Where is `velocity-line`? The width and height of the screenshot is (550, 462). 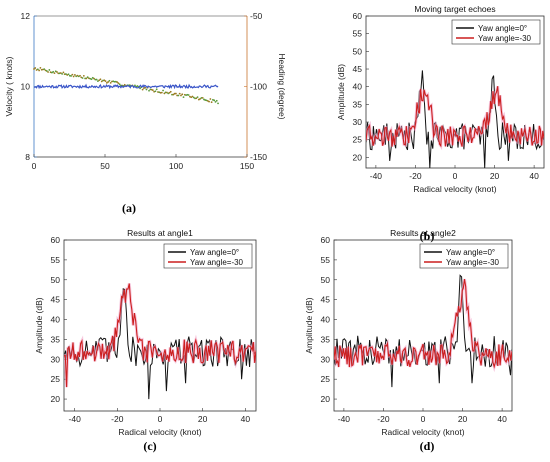 velocity-line is located at coordinates (126, 86).